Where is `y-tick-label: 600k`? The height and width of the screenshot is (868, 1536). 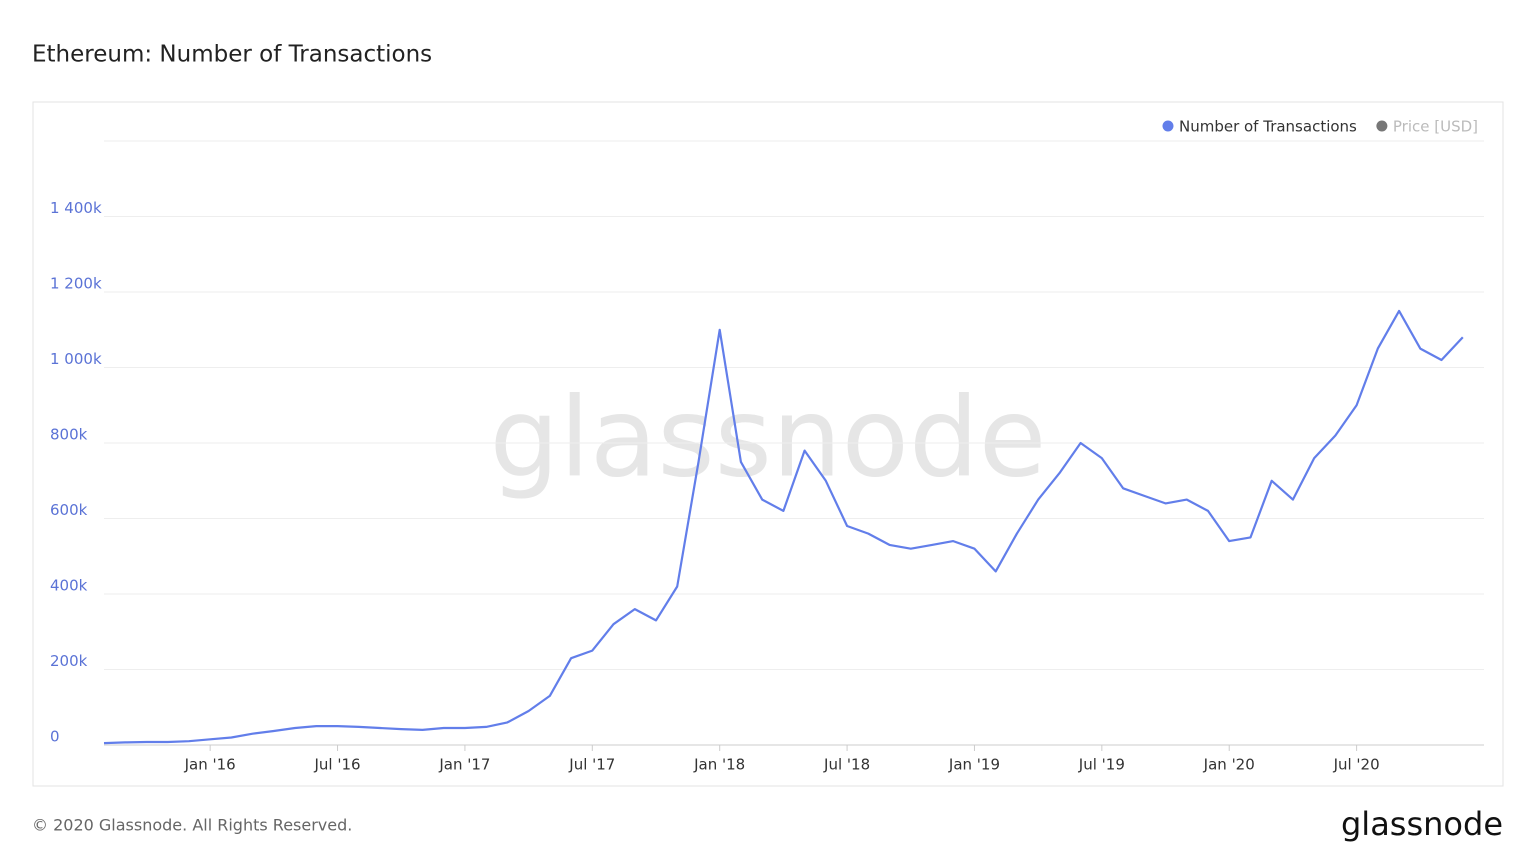
y-tick-label: 600k is located at coordinates (69, 510).